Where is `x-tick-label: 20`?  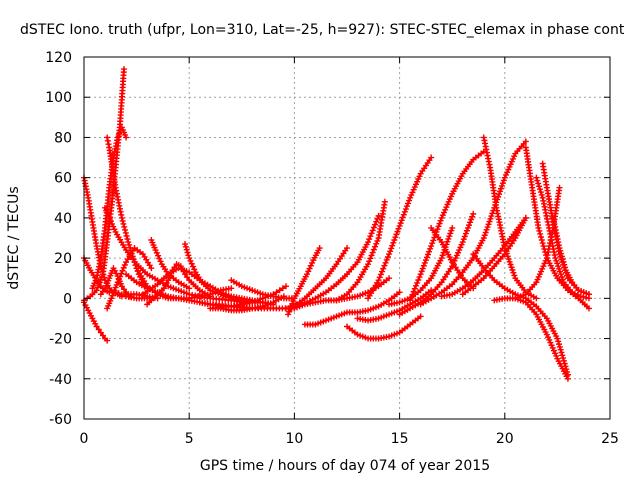 x-tick-label: 20 is located at coordinates (505, 439).